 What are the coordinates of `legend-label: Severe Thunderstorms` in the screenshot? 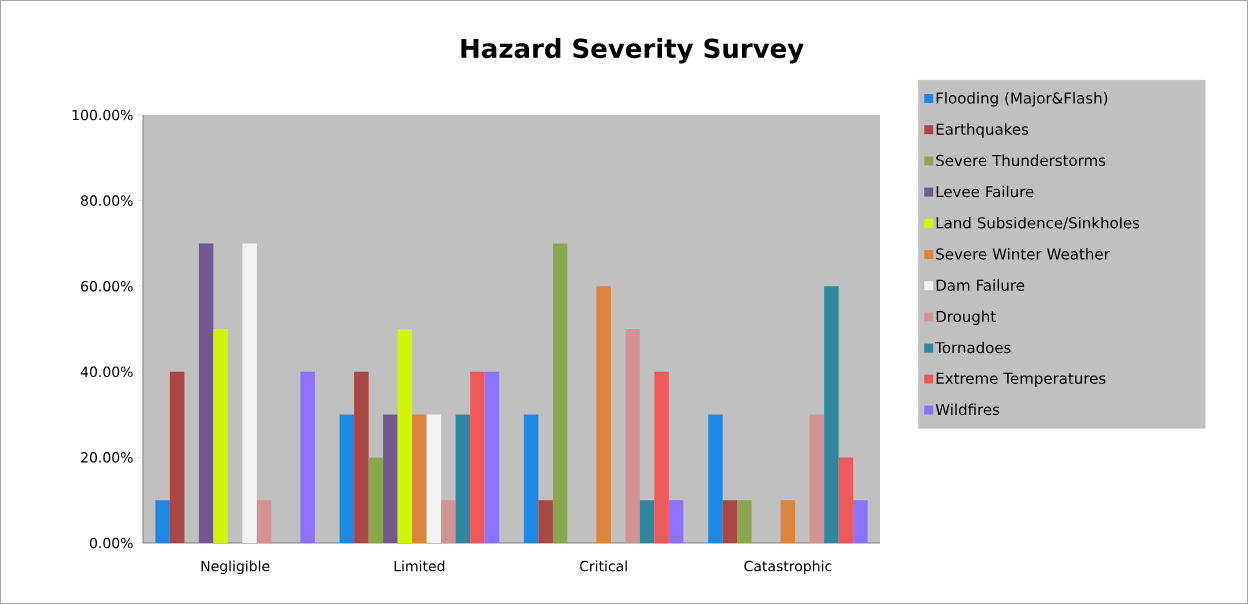 It's located at (1021, 160).